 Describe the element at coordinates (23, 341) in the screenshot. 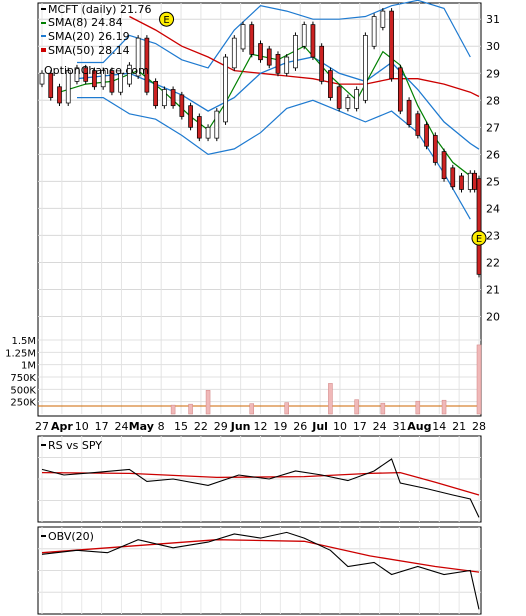

I see `volume-tick-label: 1.5M` at that location.